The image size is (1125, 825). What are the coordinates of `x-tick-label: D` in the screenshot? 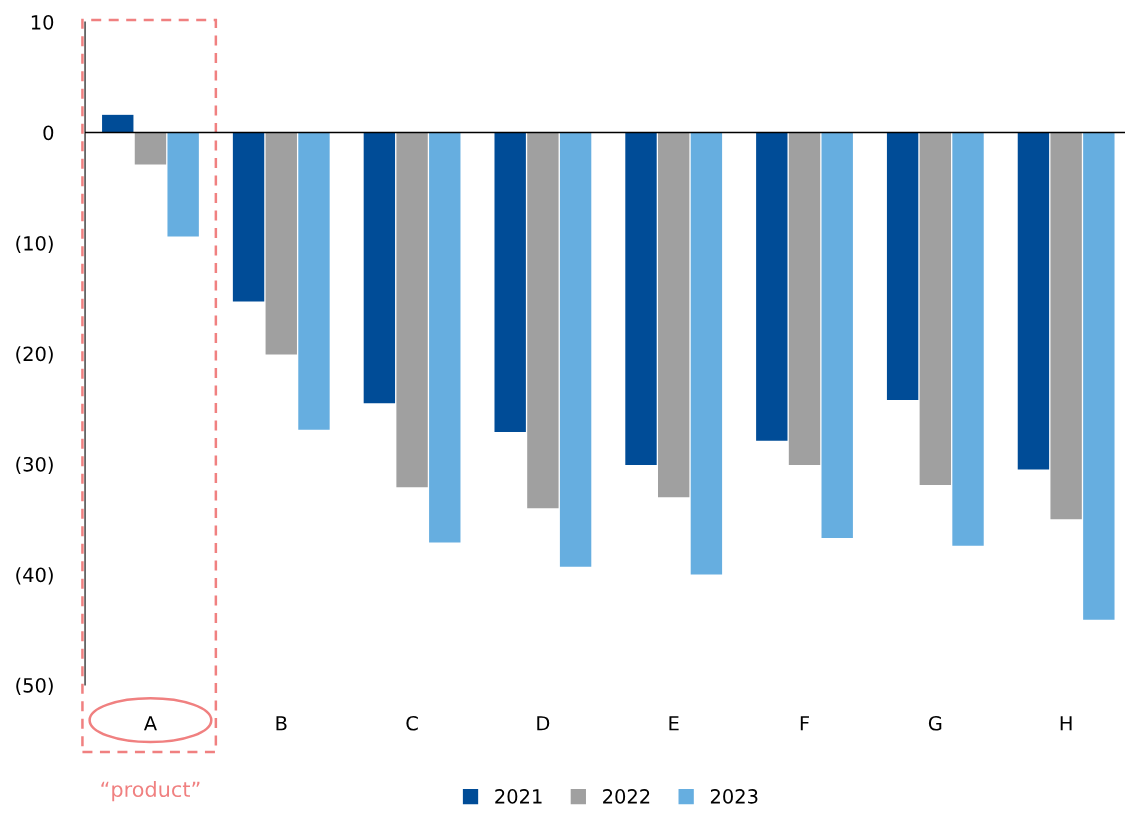 It's located at (543, 723).